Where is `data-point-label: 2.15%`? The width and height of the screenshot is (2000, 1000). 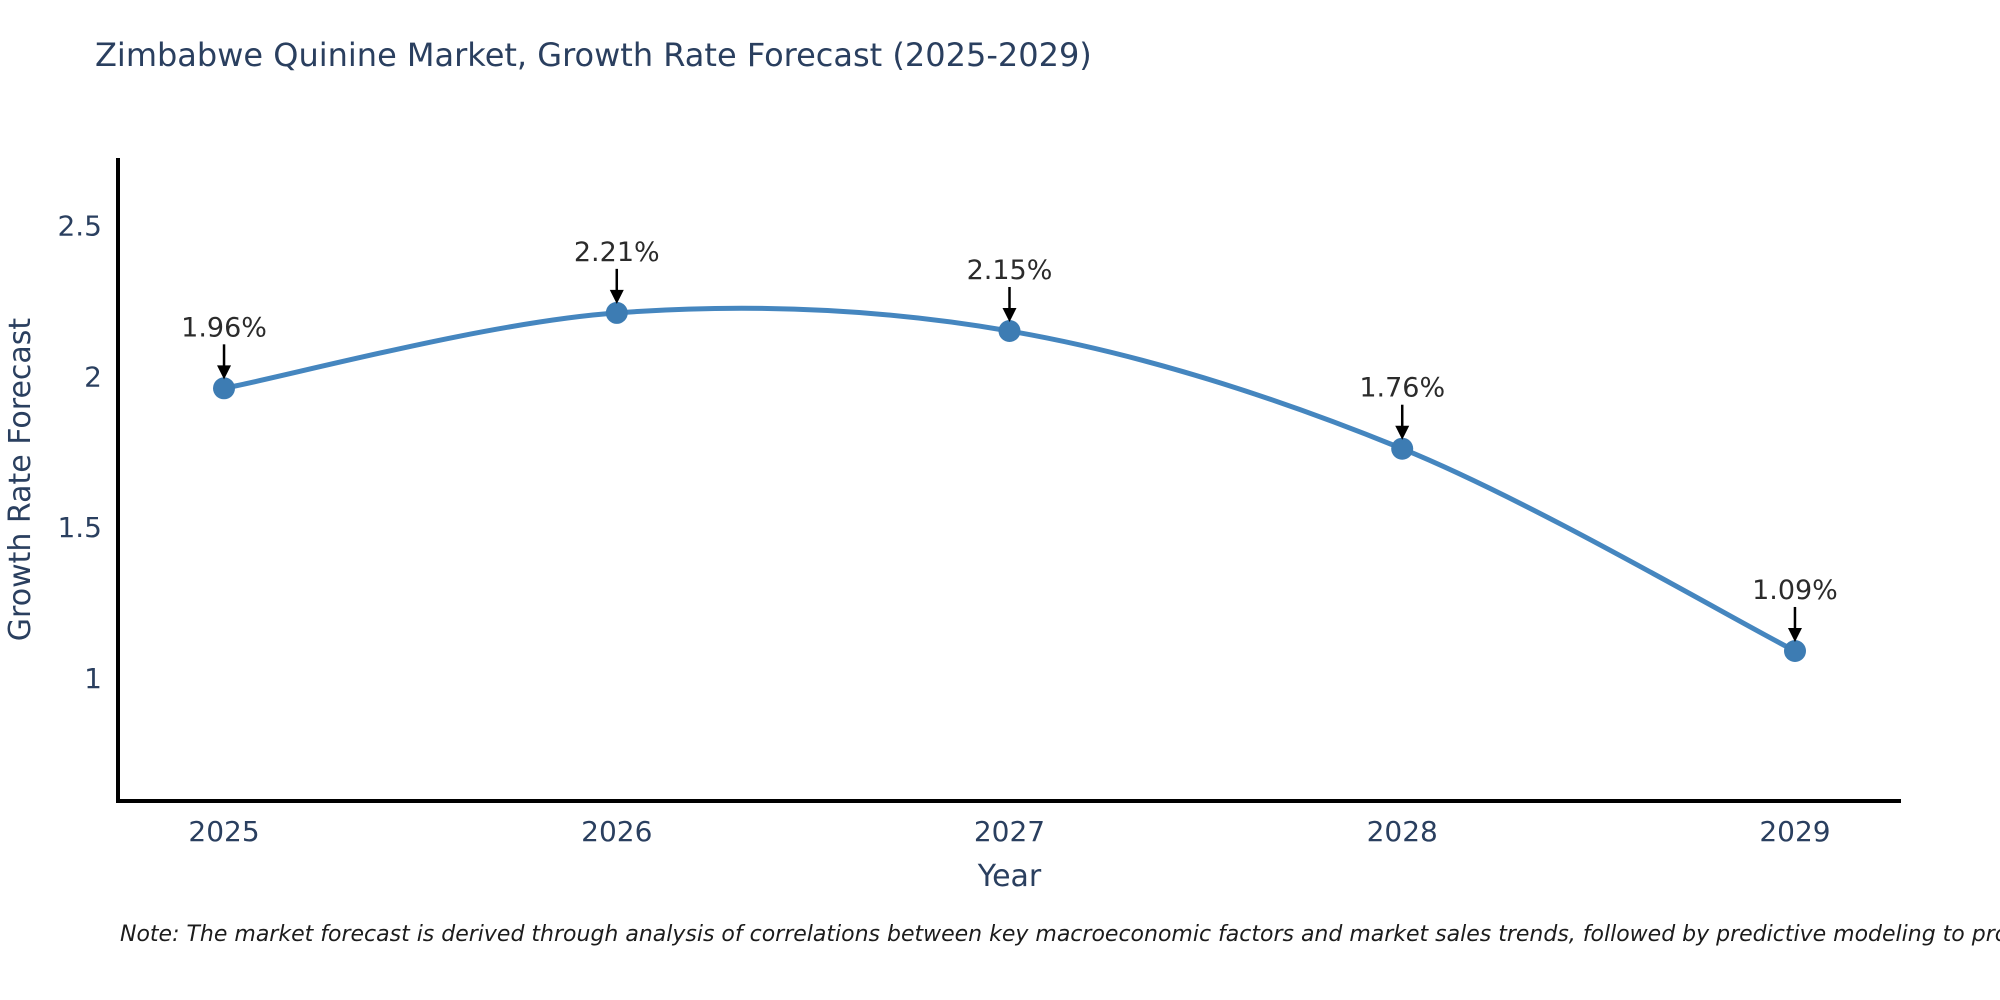 data-point-label: 2.15% is located at coordinates (1010, 270).